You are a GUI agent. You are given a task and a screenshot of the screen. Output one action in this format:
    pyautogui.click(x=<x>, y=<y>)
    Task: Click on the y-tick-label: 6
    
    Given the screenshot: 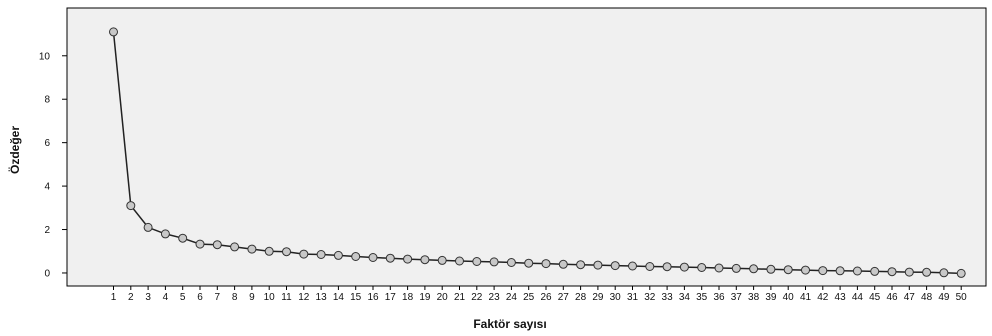 What is the action you would take?
    pyautogui.click(x=47, y=143)
    